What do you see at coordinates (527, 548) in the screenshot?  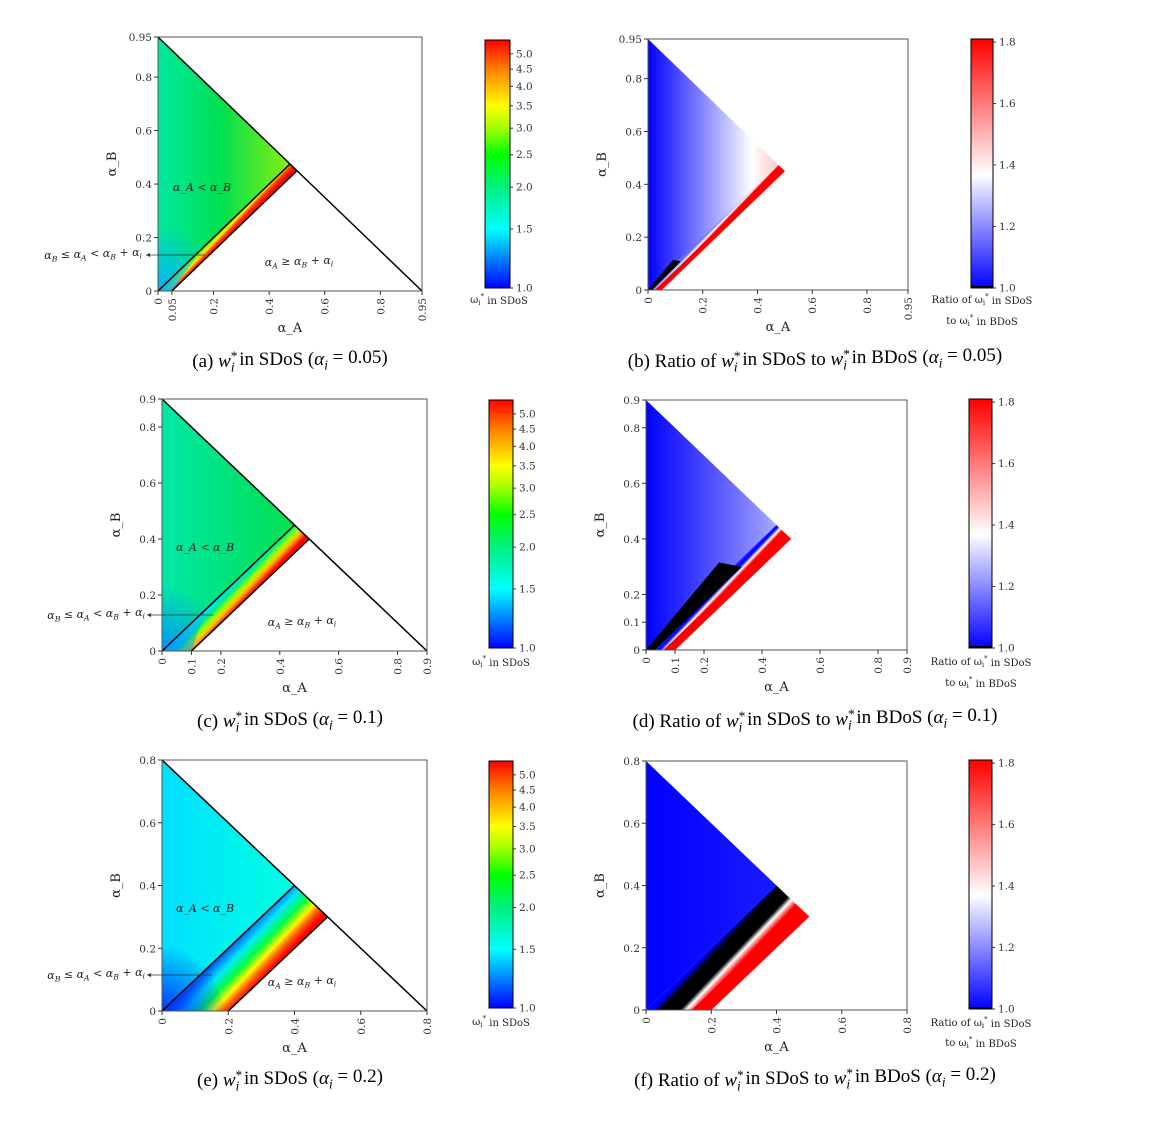 I see `colorbar-tick-label: 2.0` at bounding box center [527, 548].